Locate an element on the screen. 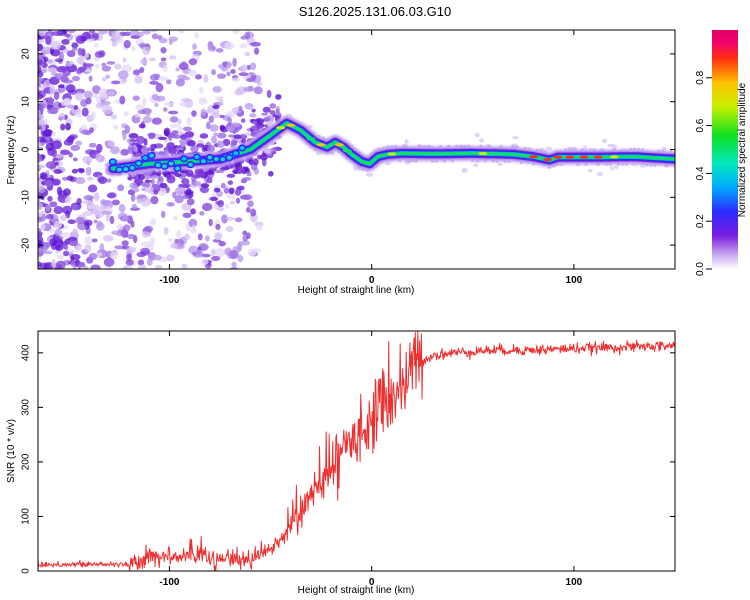 The image size is (750, 600). snr-xlabel: Height of straight line (km) is located at coordinates (356, 590).